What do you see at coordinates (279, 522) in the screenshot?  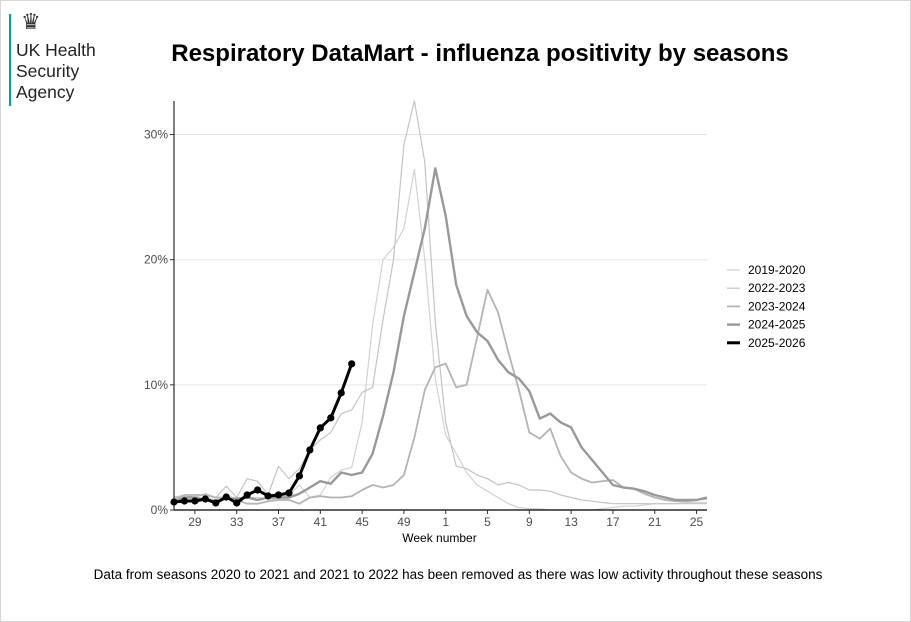 I see `x-tick-label: 37` at bounding box center [279, 522].